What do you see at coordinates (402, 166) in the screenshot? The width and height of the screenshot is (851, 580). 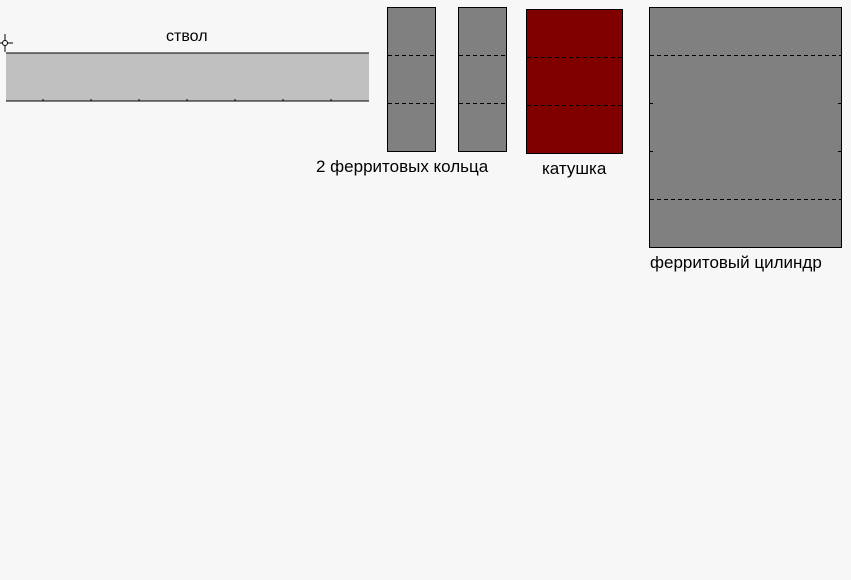 I see `rings-label: 2 ферритовых кольца` at bounding box center [402, 166].